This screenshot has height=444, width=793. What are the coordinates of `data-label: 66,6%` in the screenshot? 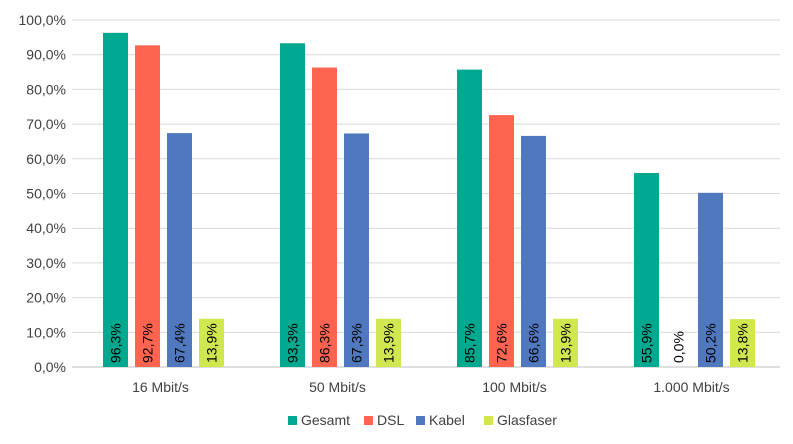 It's located at (534, 343).